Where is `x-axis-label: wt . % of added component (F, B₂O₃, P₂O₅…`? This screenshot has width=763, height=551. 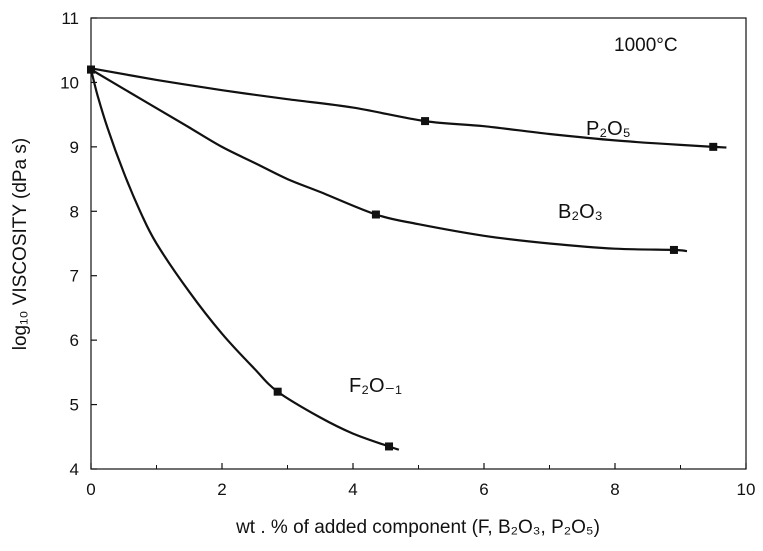 x-axis-label: wt . % of added component (F, B₂O₃, P₂O₅… is located at coordinates (417, 527).